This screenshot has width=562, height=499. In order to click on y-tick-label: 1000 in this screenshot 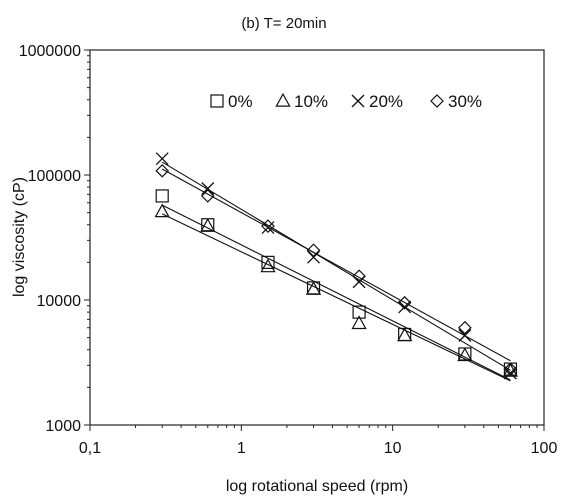, I will do `click(63, 426)`.